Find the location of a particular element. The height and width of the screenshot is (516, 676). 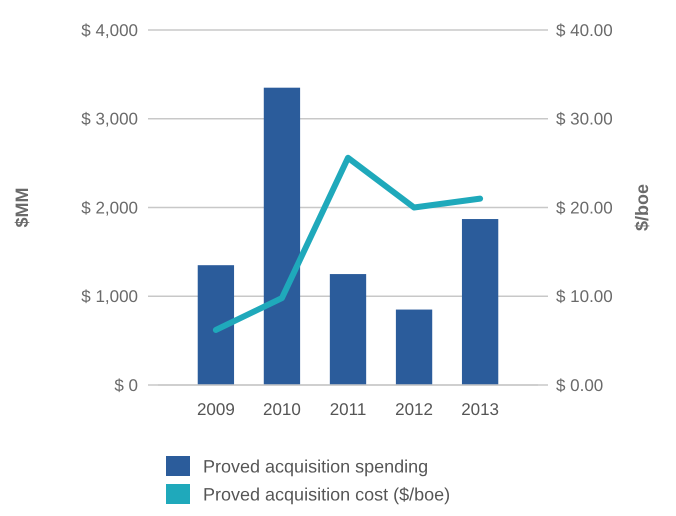

y-tick-label: $ 3,000 is located at coordinates (109, 119).